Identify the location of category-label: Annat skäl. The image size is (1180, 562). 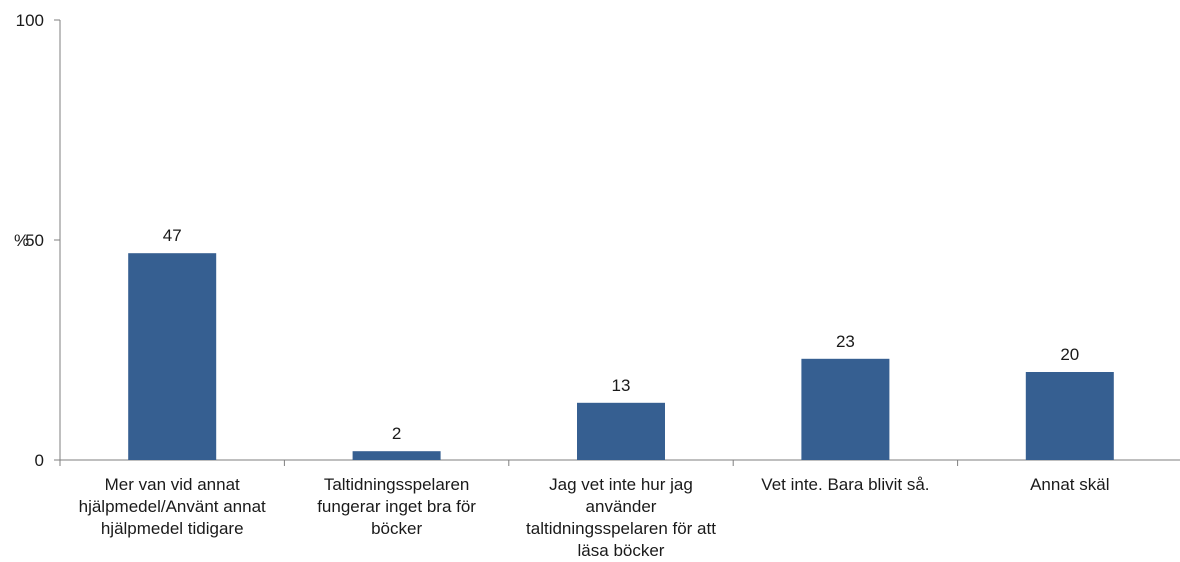
(1069, 484).